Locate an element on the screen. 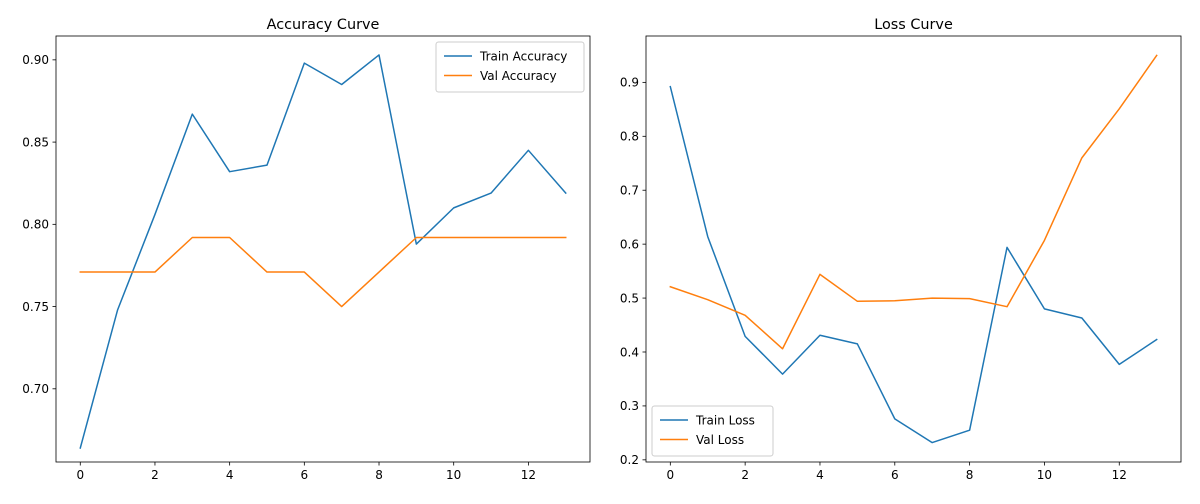 The width and height of the screenshot is (1200, 504). legend-label-train: Train Accuracy is located at coordinates (523, 56).